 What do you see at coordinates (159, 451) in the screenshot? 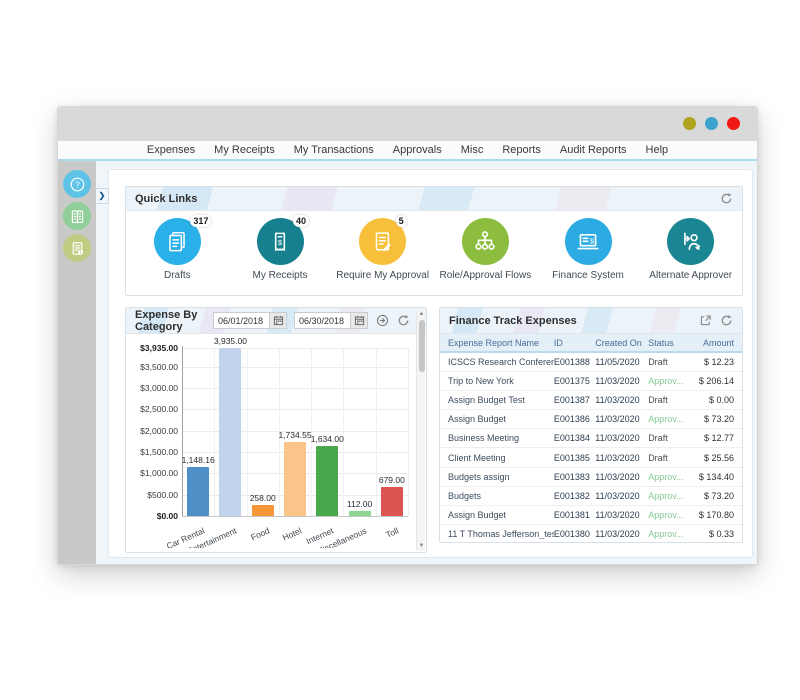
I see `y-axis-tick: $1,500.00` at bounding box center [159, 451].